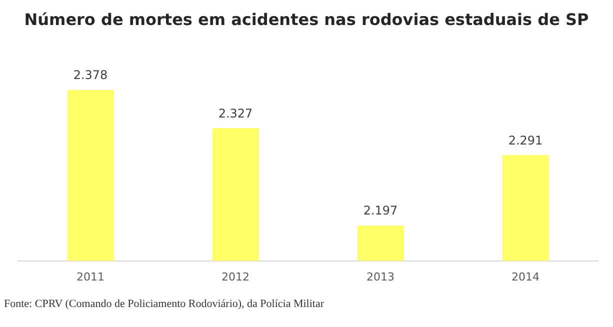 The height and width of the screenshot is (327, 613). Describe the element at coordinates (90, 277) in the screenshot. I see `x-tick-label: 2011` at that location.